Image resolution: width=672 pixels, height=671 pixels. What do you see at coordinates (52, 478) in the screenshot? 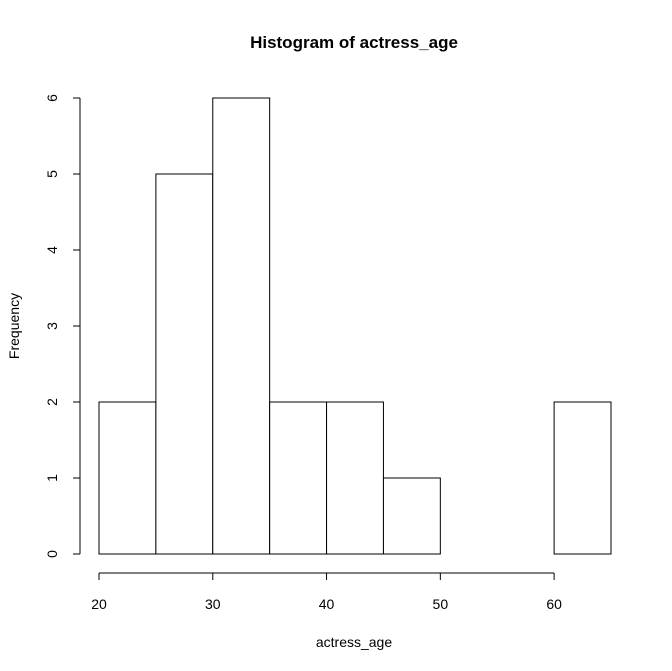
I see `y-tick-label: 1` at bounding box center [52, 478].